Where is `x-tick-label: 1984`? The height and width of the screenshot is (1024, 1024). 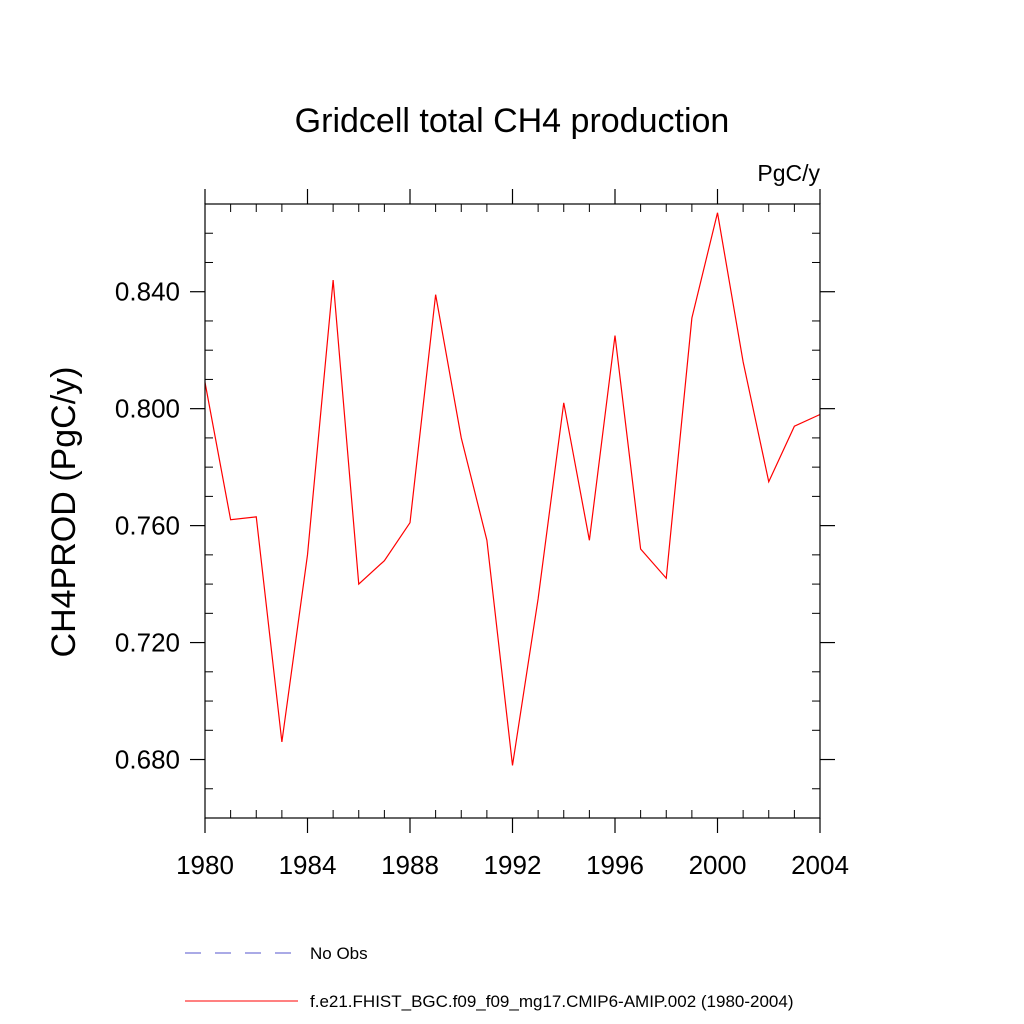 x-tick-label: 1984 is located at coordinates (308, 865).